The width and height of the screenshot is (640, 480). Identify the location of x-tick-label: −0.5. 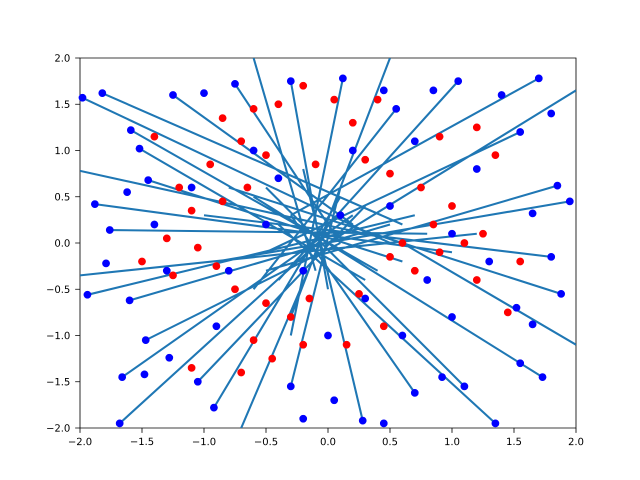
(266, 442).